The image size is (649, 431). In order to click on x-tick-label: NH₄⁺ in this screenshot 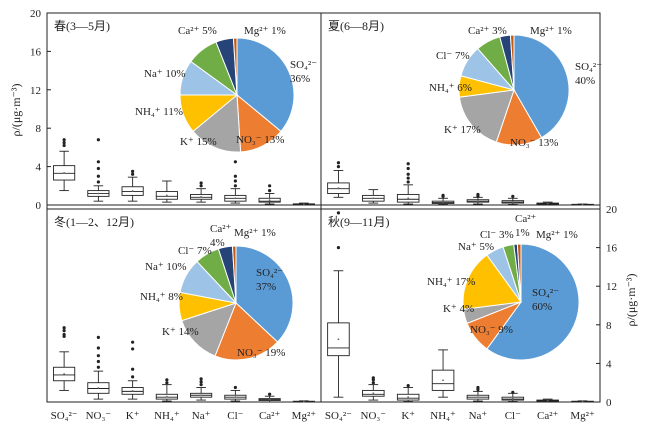, I will do `click(443, 416)`.